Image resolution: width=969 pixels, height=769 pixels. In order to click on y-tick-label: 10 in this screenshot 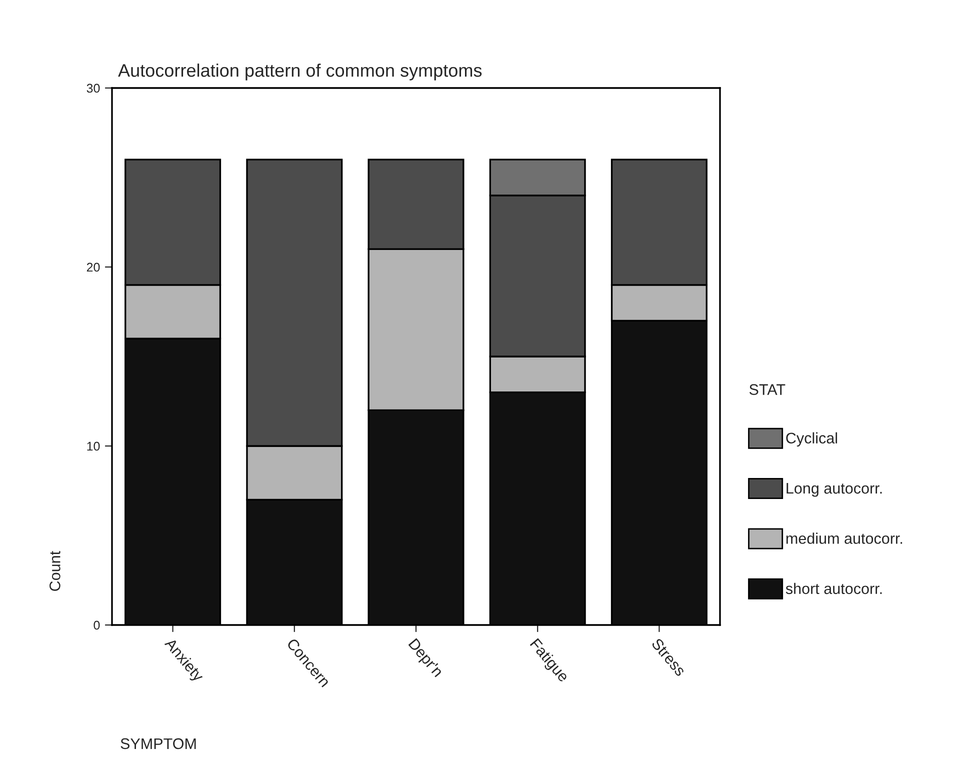, I will do `click(93, 446)`.